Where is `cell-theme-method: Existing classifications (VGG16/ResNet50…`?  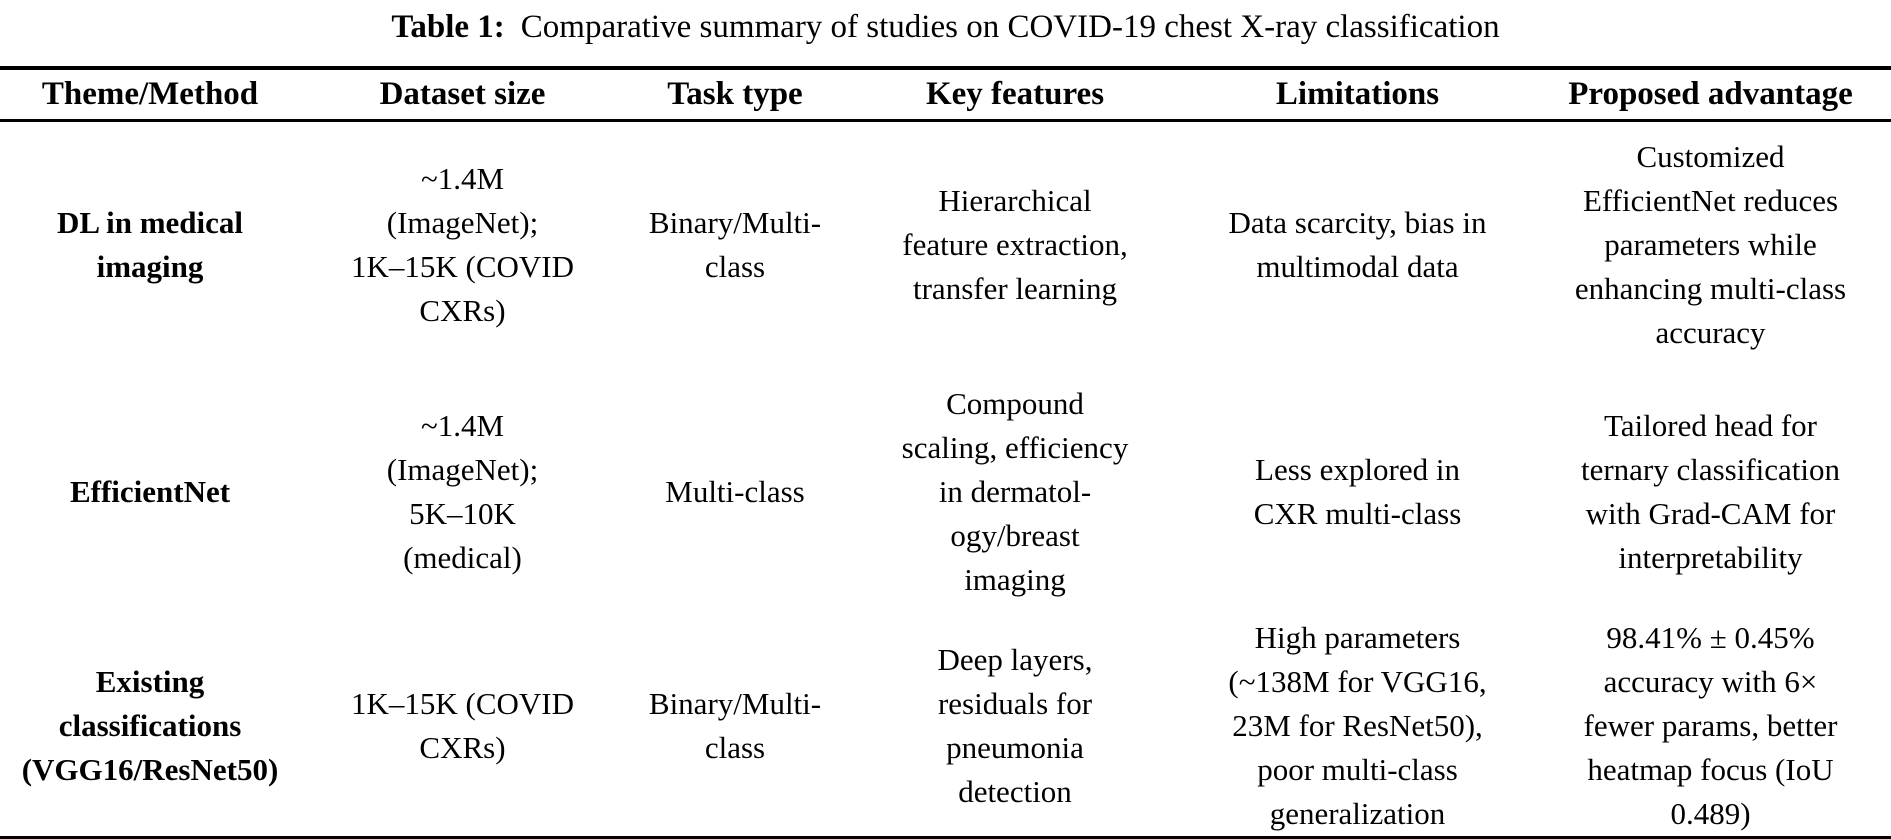
cell-theme-method: Existing classifications (VGG16/ResNet50… is located at coordinates (150, 725).